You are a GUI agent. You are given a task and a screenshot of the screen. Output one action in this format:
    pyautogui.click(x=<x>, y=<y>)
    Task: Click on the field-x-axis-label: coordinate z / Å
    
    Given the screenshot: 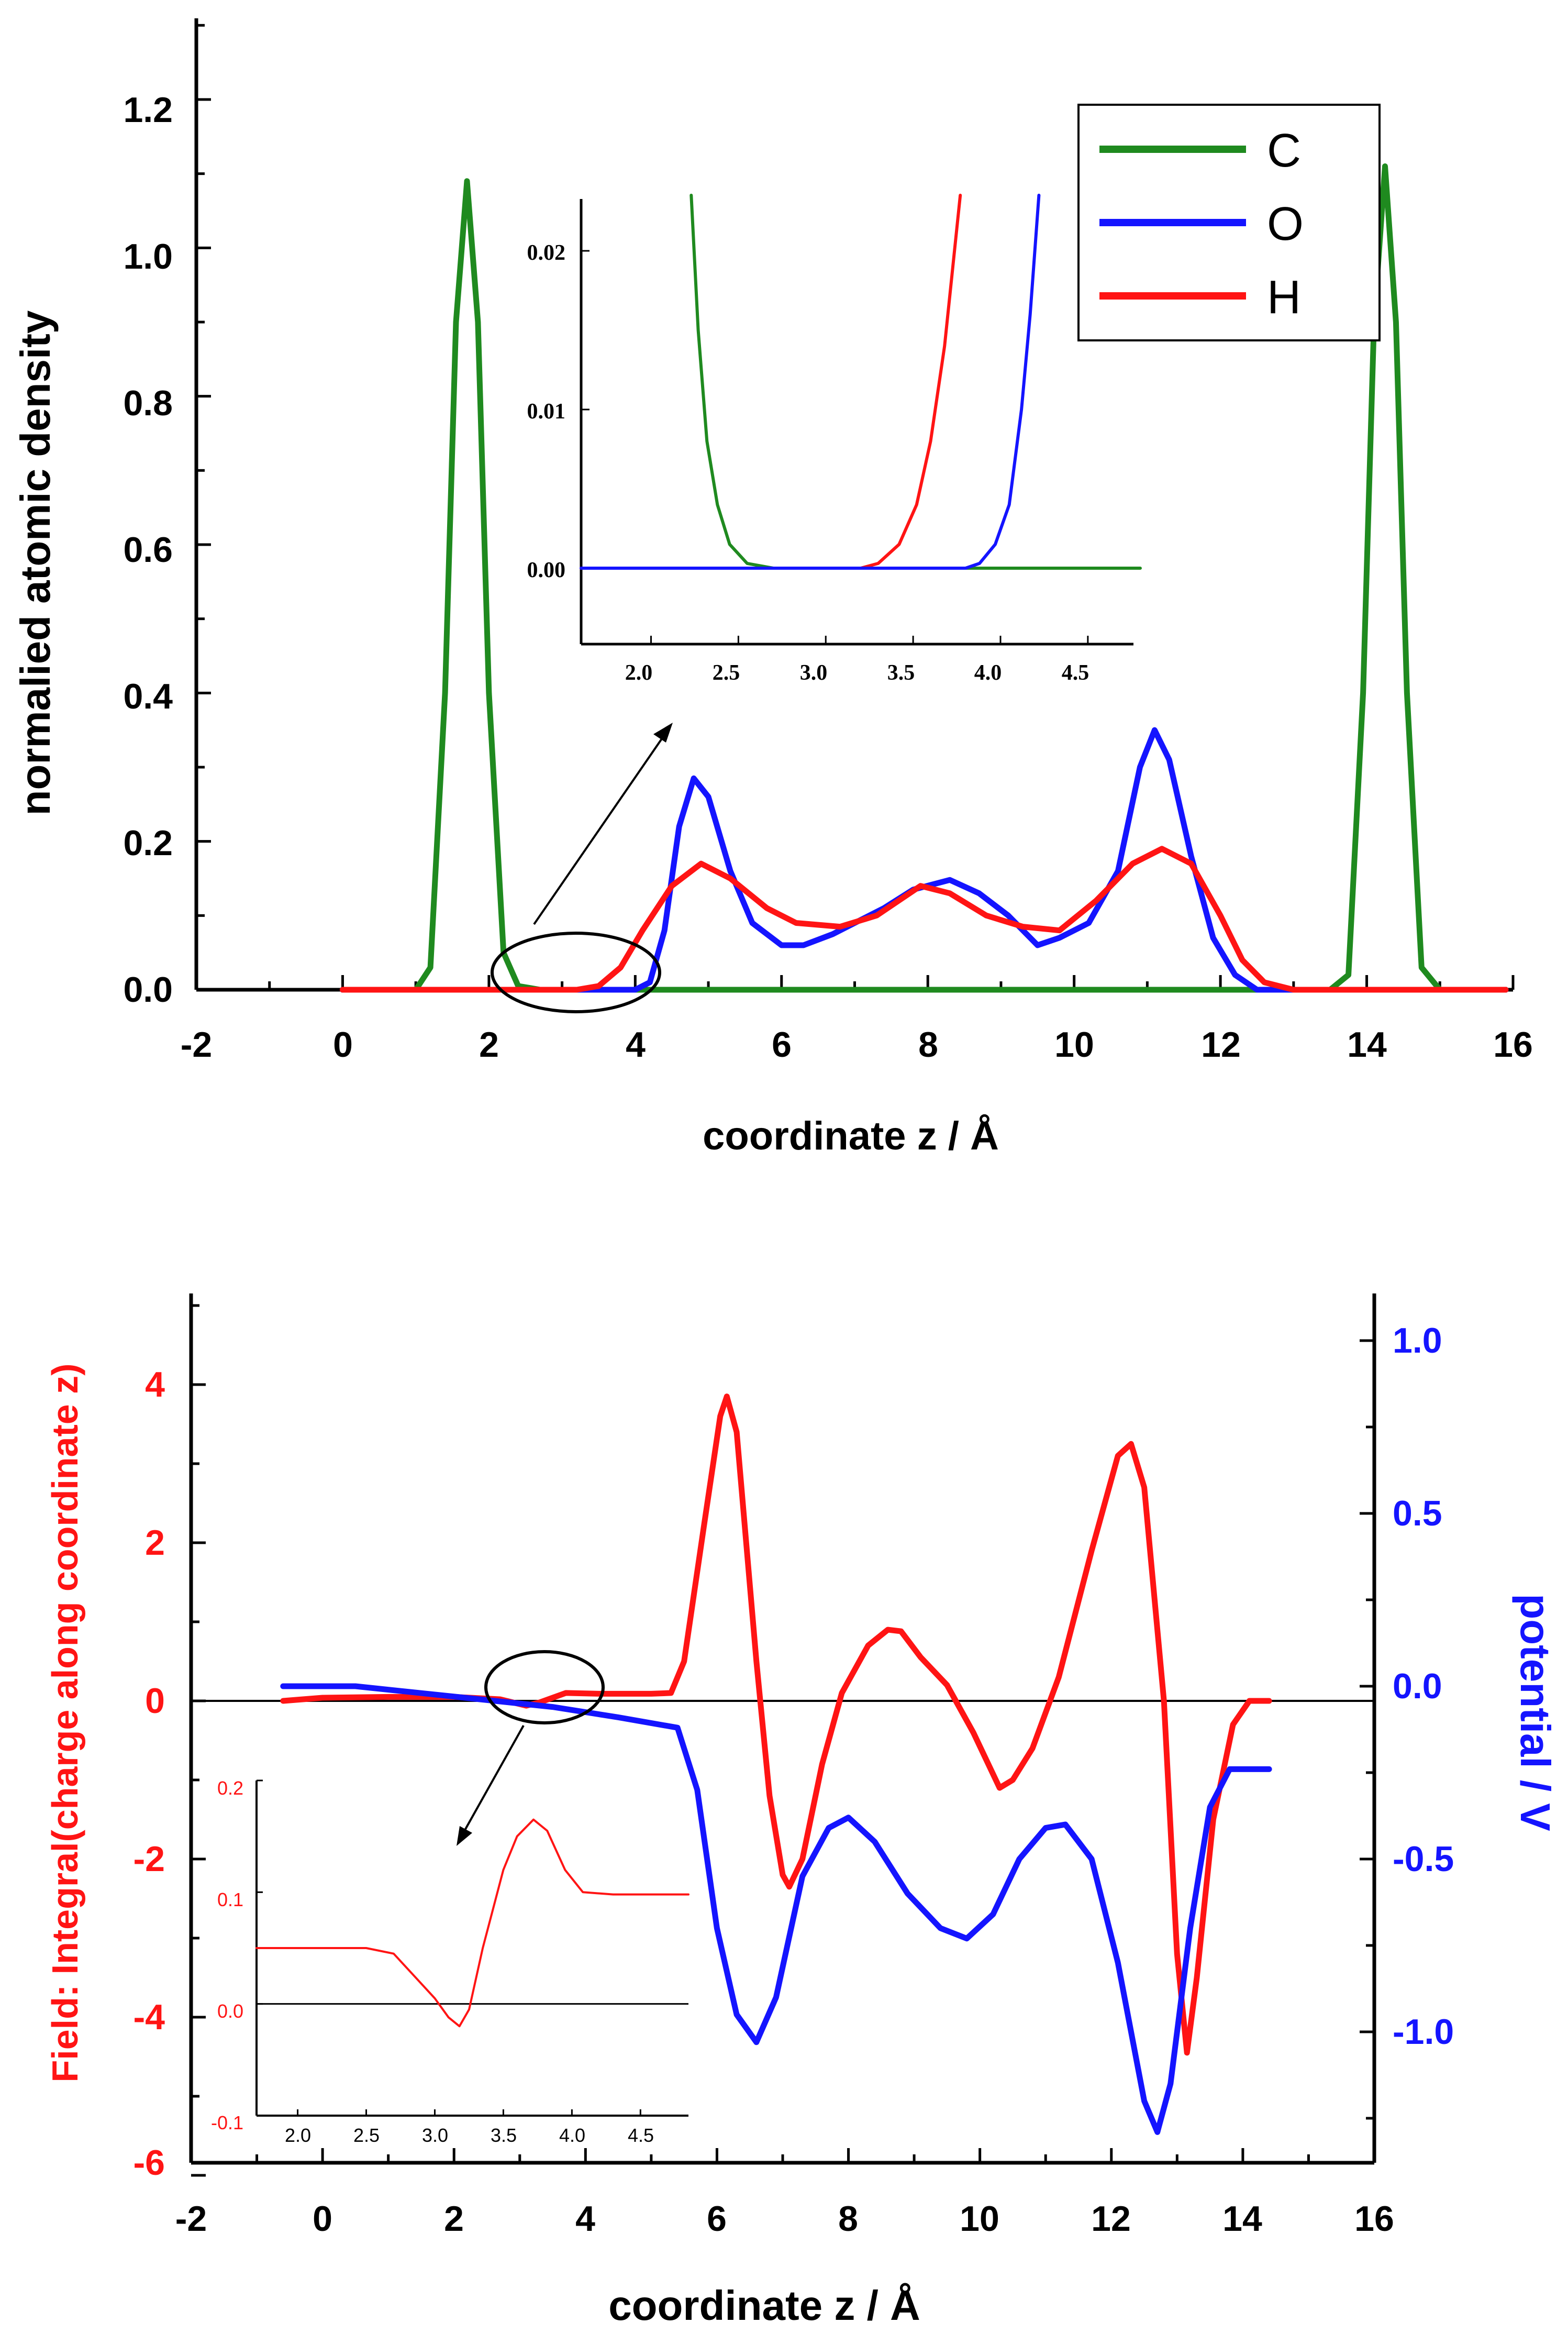 What is the action you would take?
    pyautogui.click(x=764, y=2305)
    